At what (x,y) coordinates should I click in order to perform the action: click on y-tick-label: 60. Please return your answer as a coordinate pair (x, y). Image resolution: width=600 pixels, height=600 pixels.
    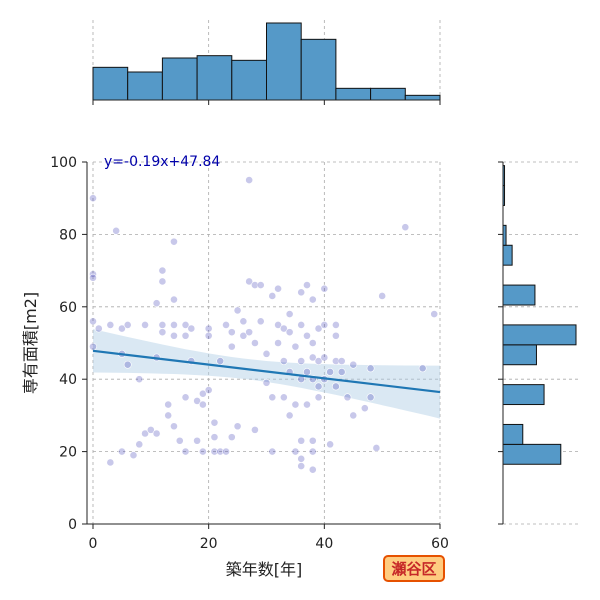
    Looking at the image, I should click on (68, 308).